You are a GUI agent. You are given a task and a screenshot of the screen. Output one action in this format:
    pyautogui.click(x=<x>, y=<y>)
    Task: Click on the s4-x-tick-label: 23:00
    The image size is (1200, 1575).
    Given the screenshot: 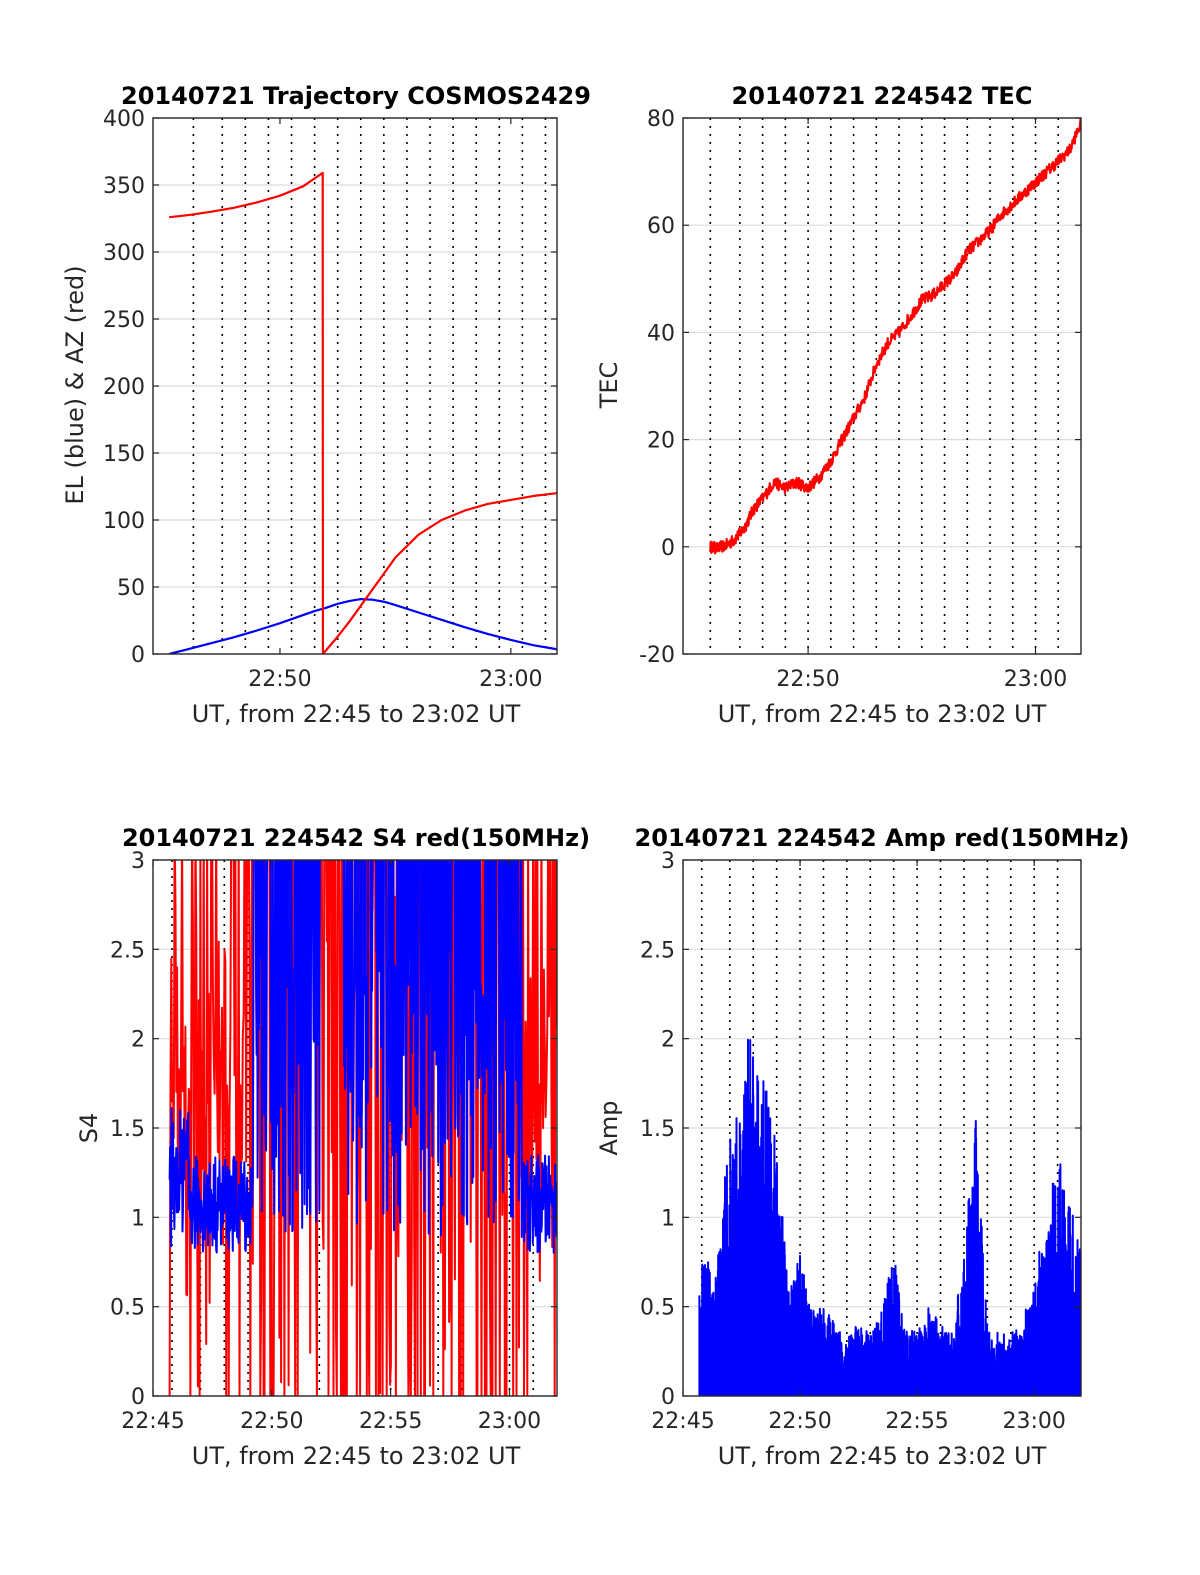 What is the action you would take?
    pyautogui.click(x=509, y=1421)
    